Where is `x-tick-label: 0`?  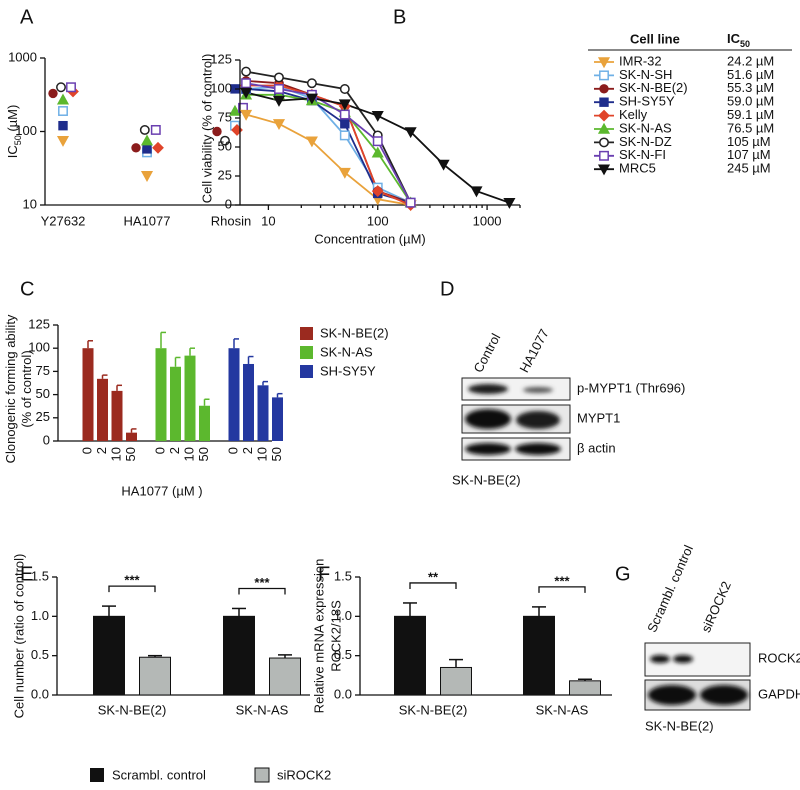
x-tick-label: 0 is located at coordinates (159, 450).